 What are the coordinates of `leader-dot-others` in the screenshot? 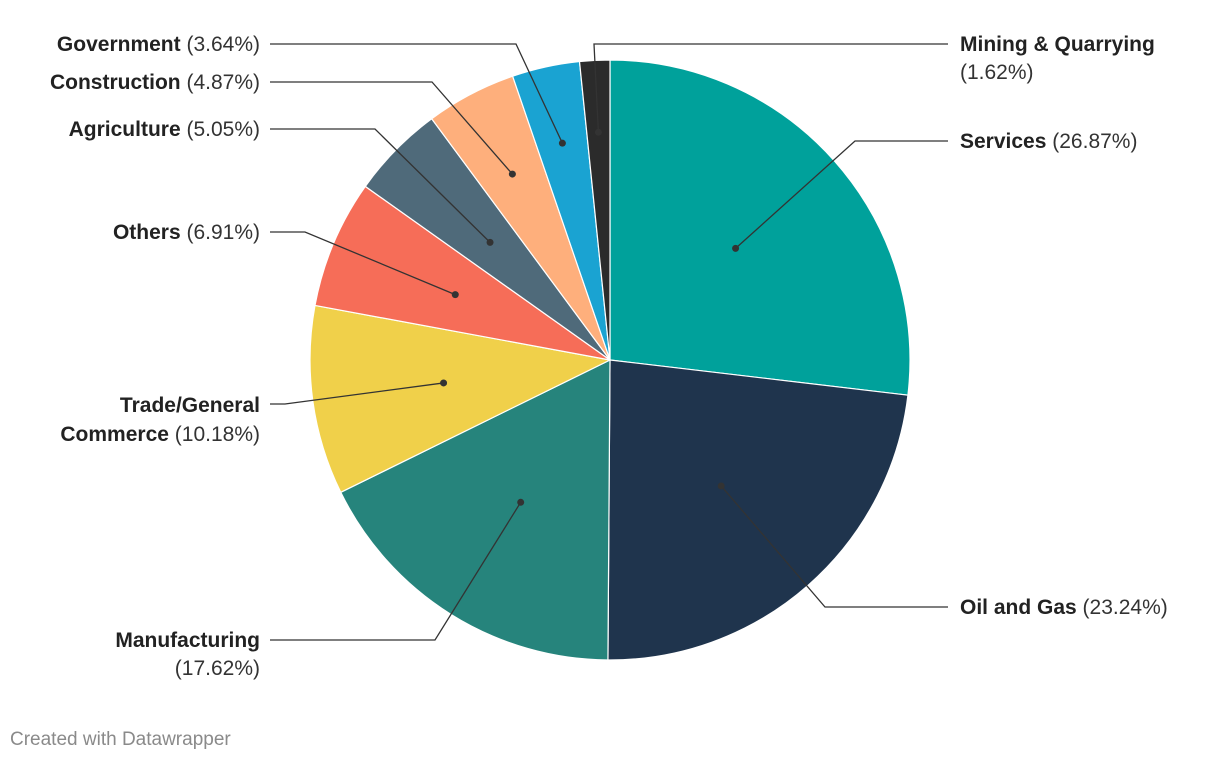 It's located at (455, 295).